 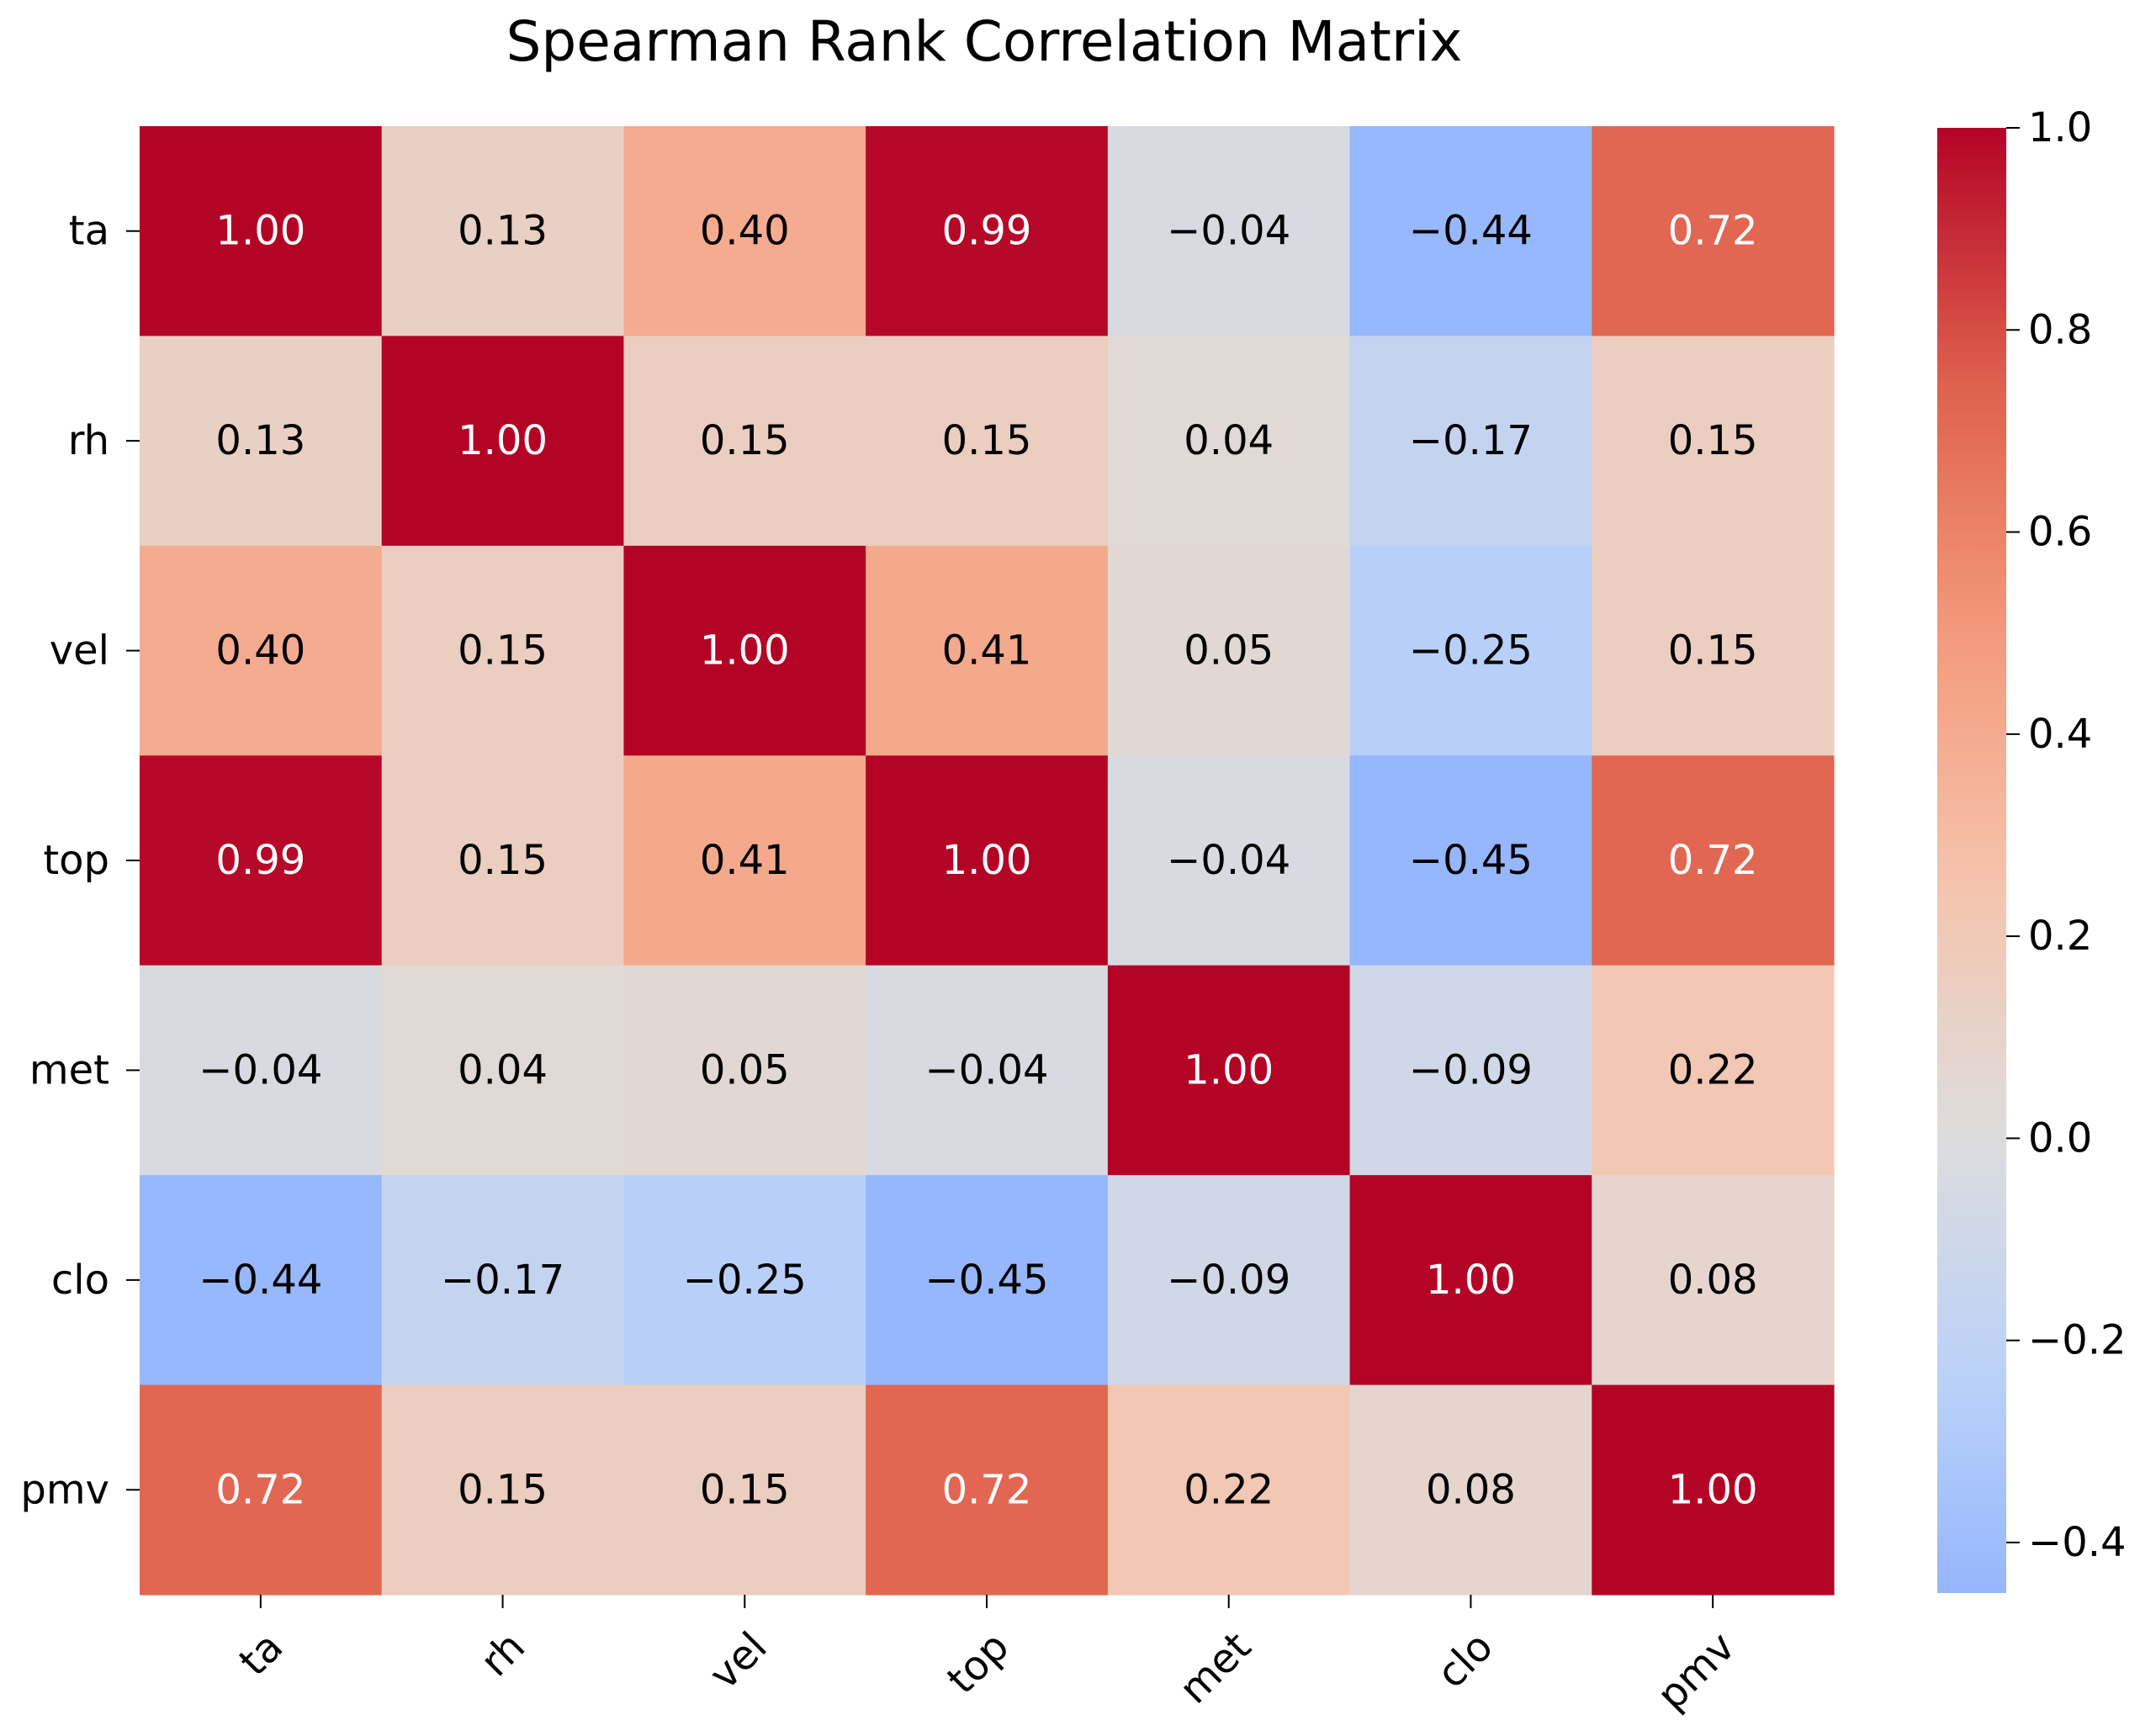 I want to click on heatmap-cell-ta-clo, so click(x=1470, y=231).